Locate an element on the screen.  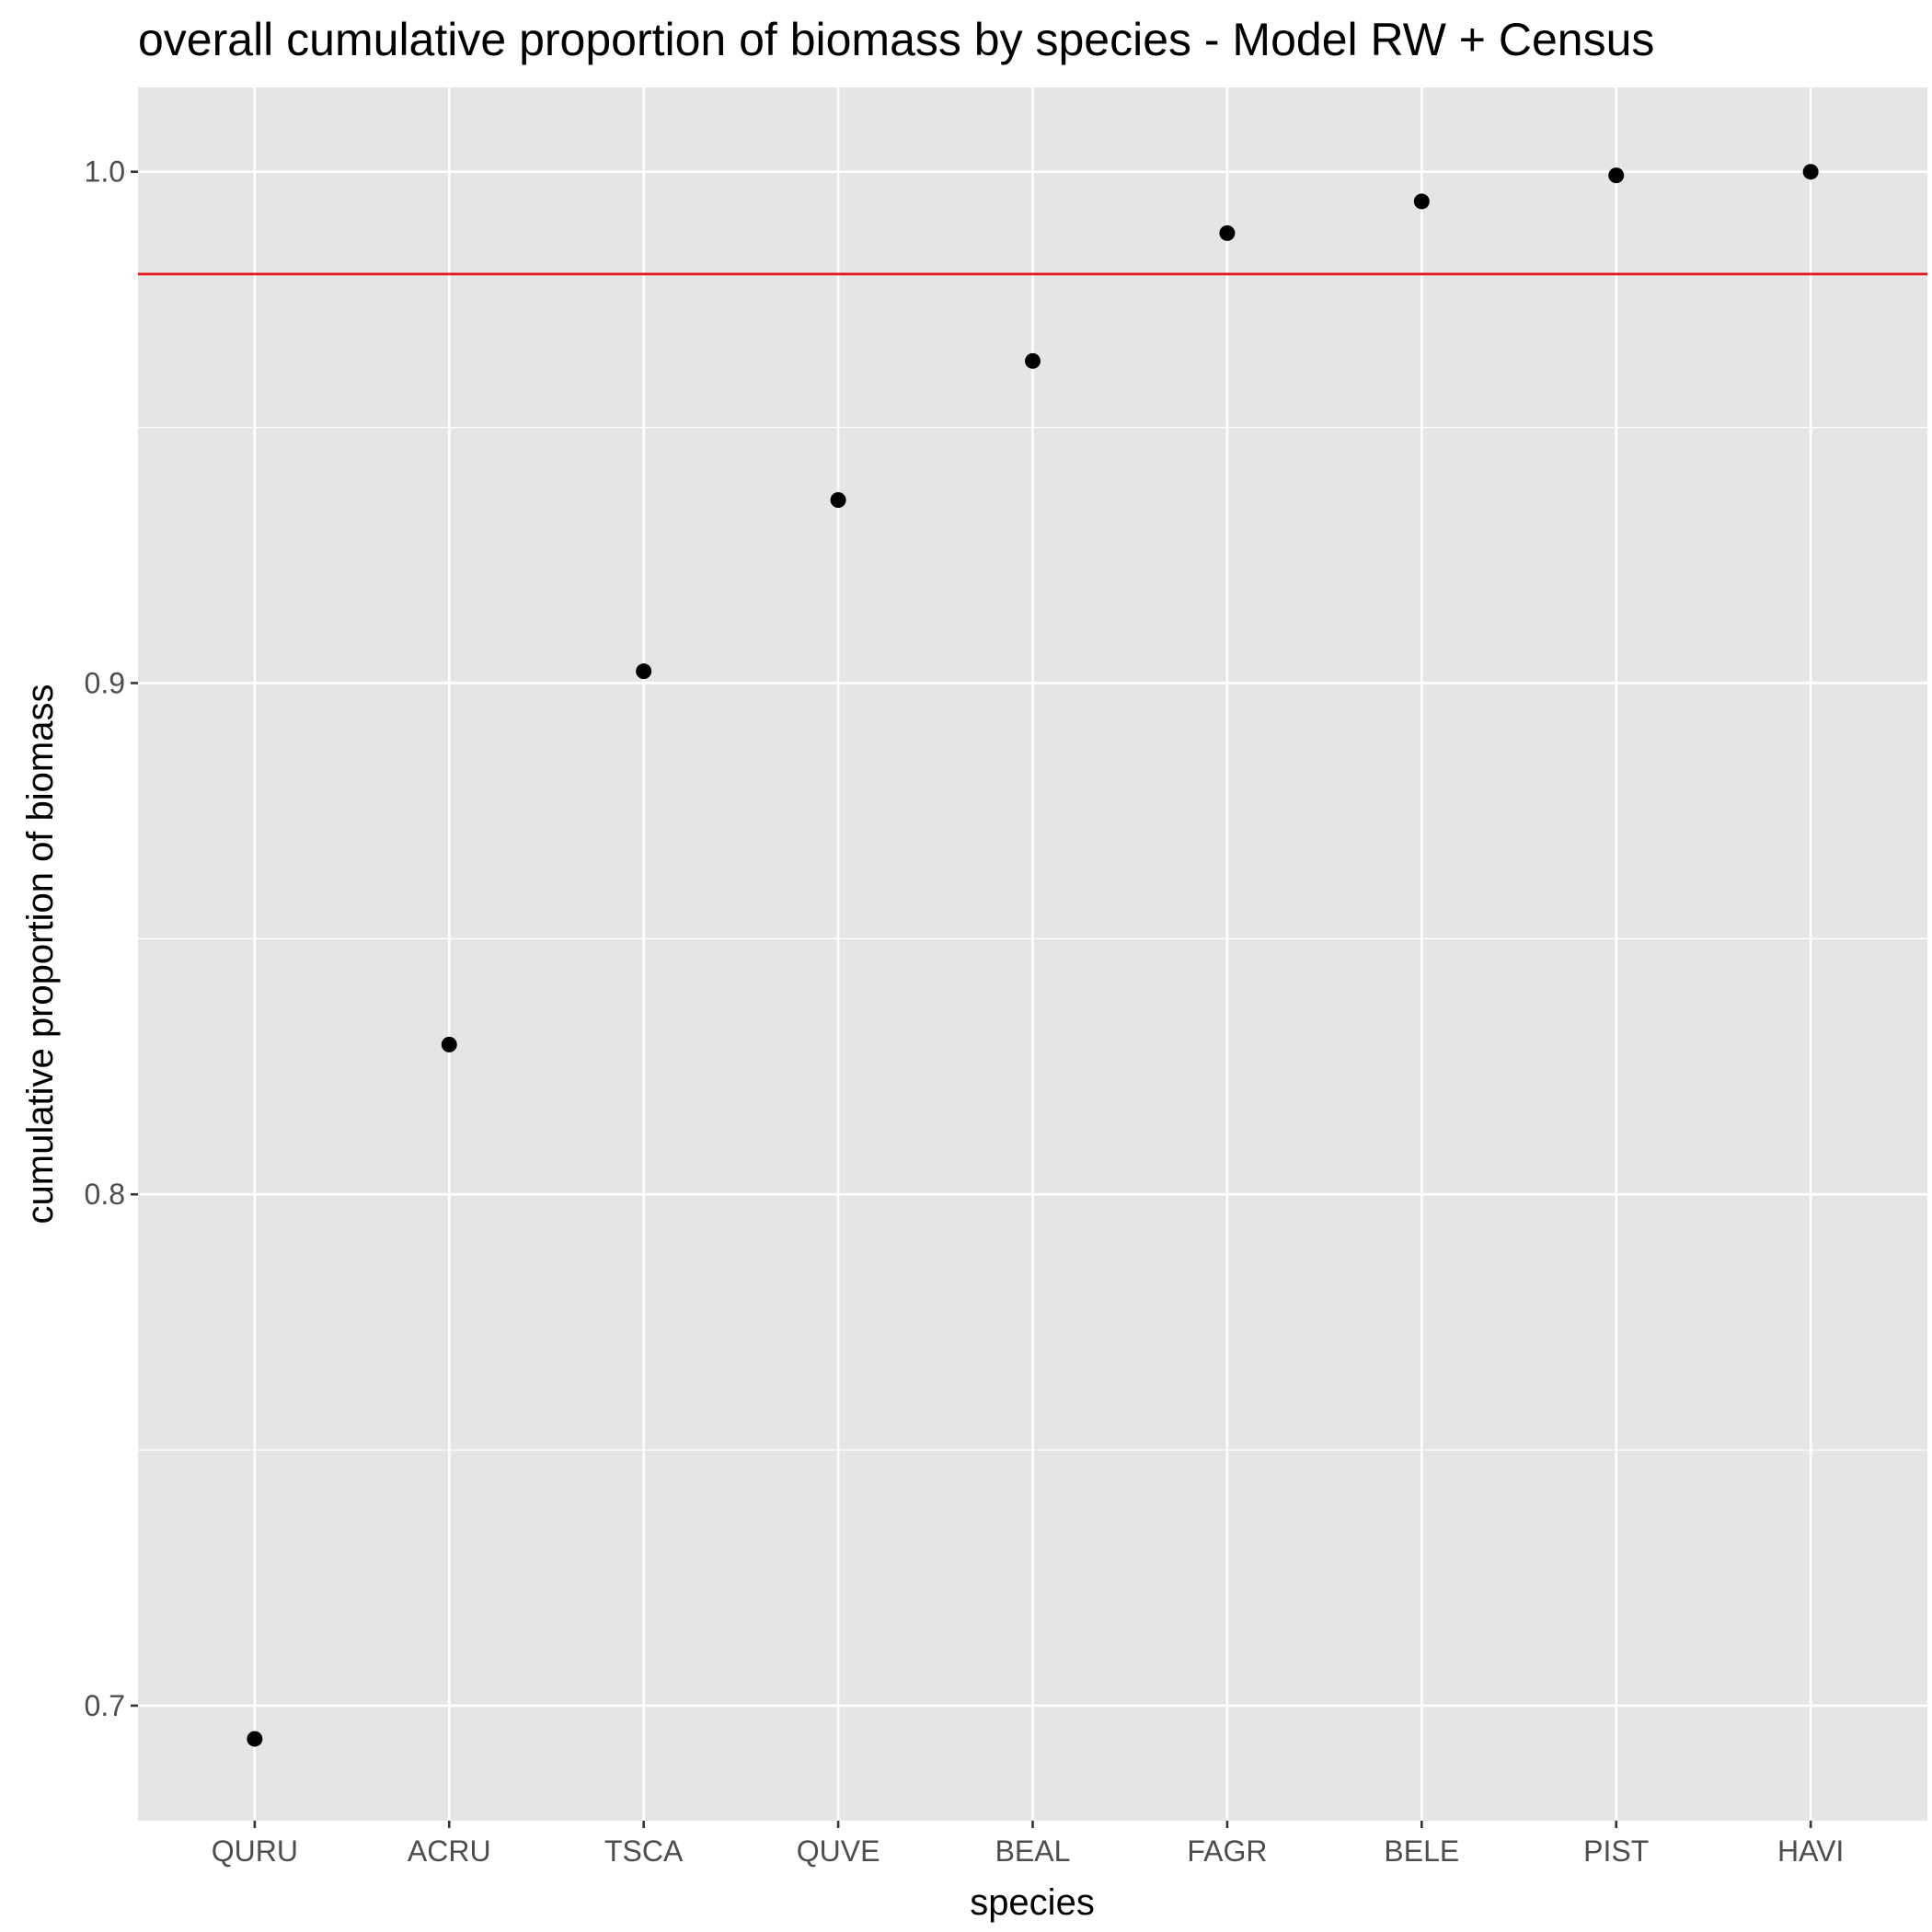
x-axis-ticks: QURU ACRU TSCA QUVE BEAL FAGR BELE PIST HAVI is located at coordinates (1028, 1844).